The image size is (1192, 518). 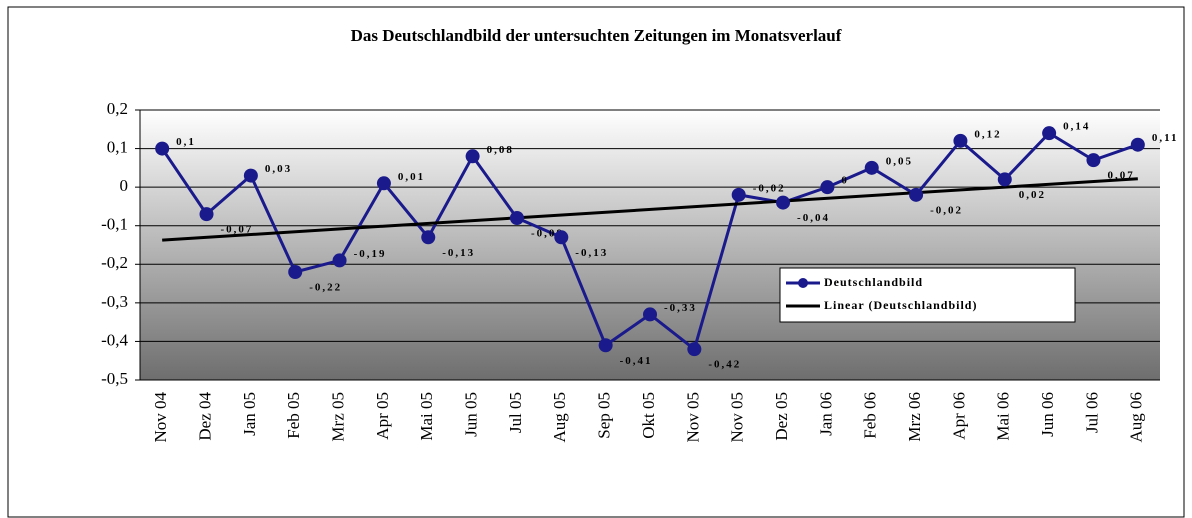 I want to click on x-tick-label: Apr 06, so click(x=958, y=416).